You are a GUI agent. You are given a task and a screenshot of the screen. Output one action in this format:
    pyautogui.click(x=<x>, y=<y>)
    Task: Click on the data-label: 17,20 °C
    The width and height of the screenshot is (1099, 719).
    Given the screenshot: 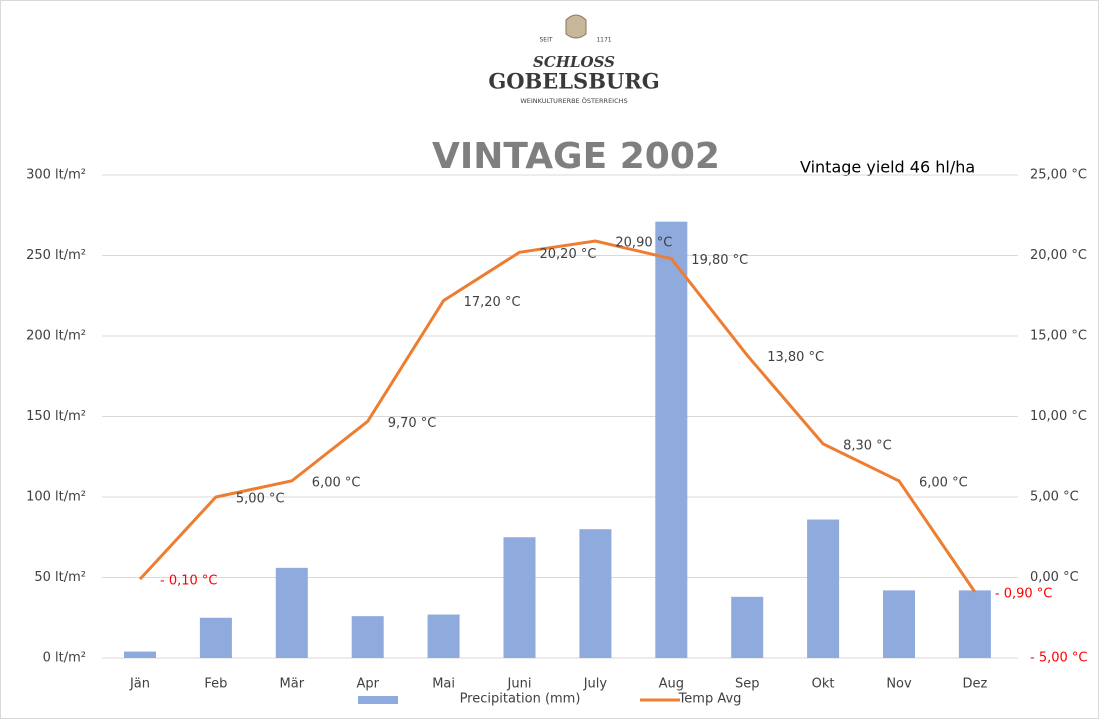 What is the action you would take?
    pyautogui.click(x=492, y=302)
    